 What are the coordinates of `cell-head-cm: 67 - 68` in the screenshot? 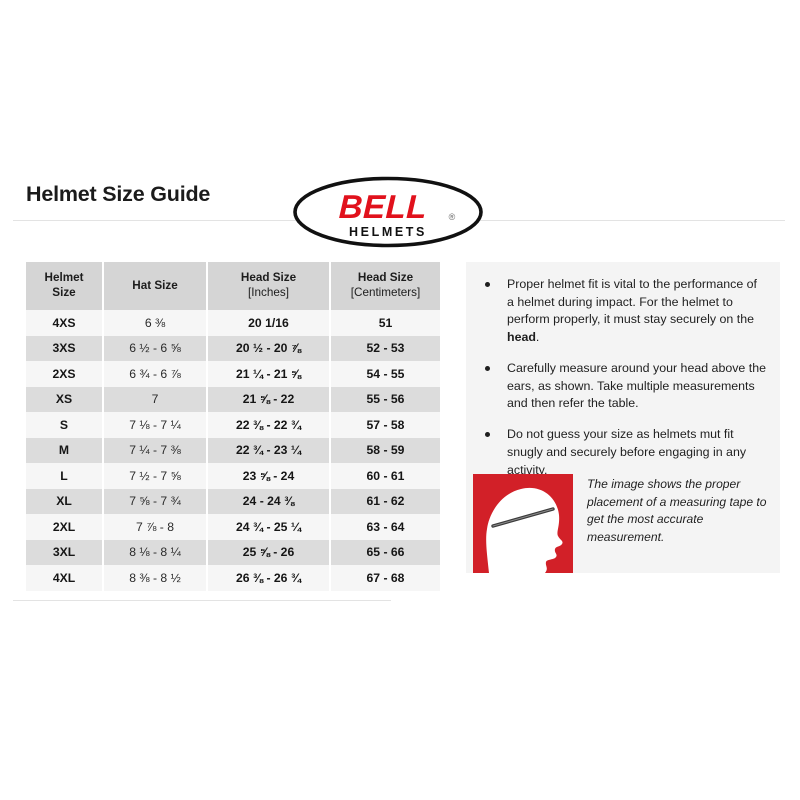 It's located at (385, 578).